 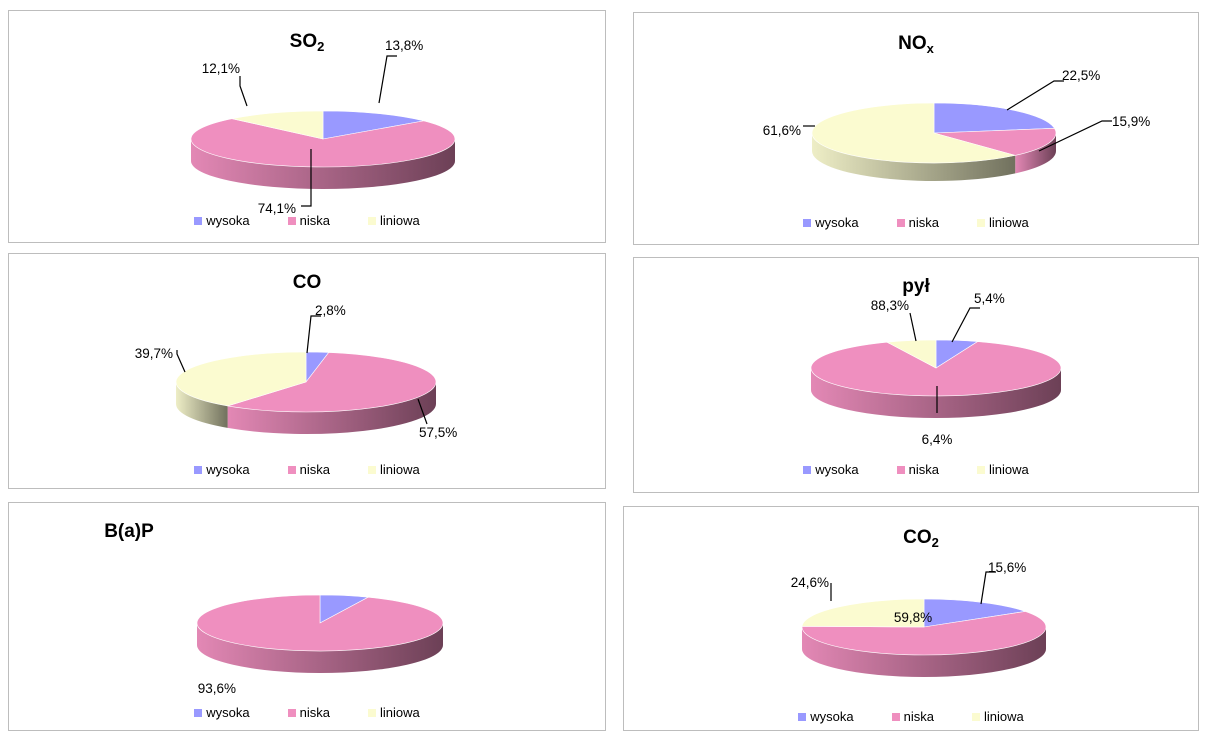 I want to click on chart-title: NOx, so click(x=916, y=44).